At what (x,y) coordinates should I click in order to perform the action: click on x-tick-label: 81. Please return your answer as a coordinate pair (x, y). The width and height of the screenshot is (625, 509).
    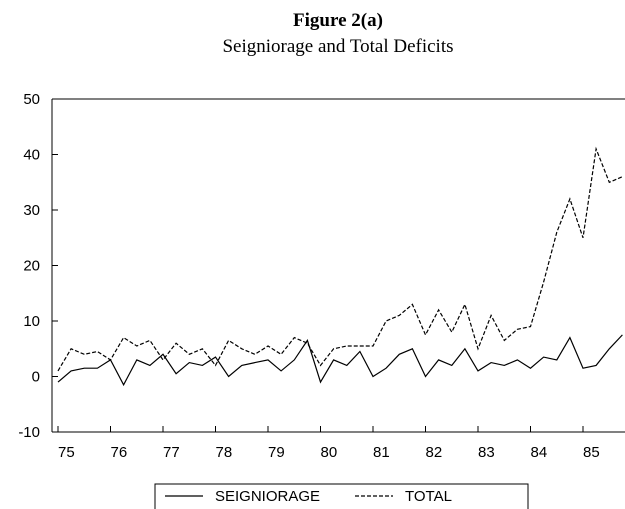
    Looking at the image, I should click on (381, 452).